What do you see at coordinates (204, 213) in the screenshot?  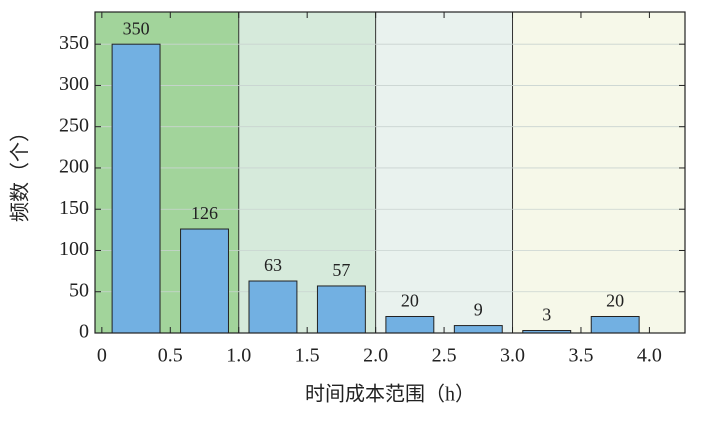 I see `value-label: 126` at bounding box center [204, 213].